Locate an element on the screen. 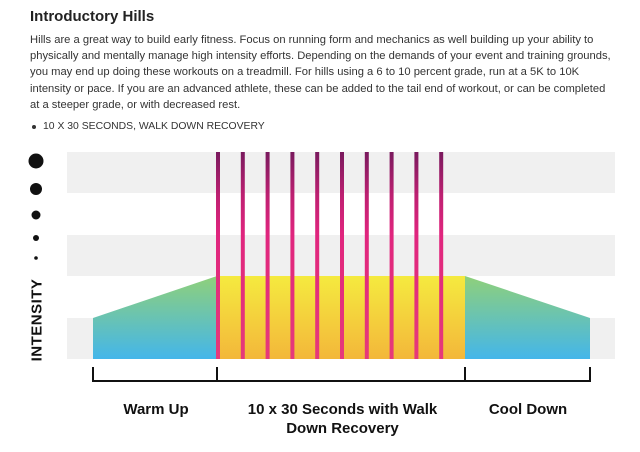 The width and height of the screenshot is (640, 452). warm-up-ramp is located at coordinates (155, 317).